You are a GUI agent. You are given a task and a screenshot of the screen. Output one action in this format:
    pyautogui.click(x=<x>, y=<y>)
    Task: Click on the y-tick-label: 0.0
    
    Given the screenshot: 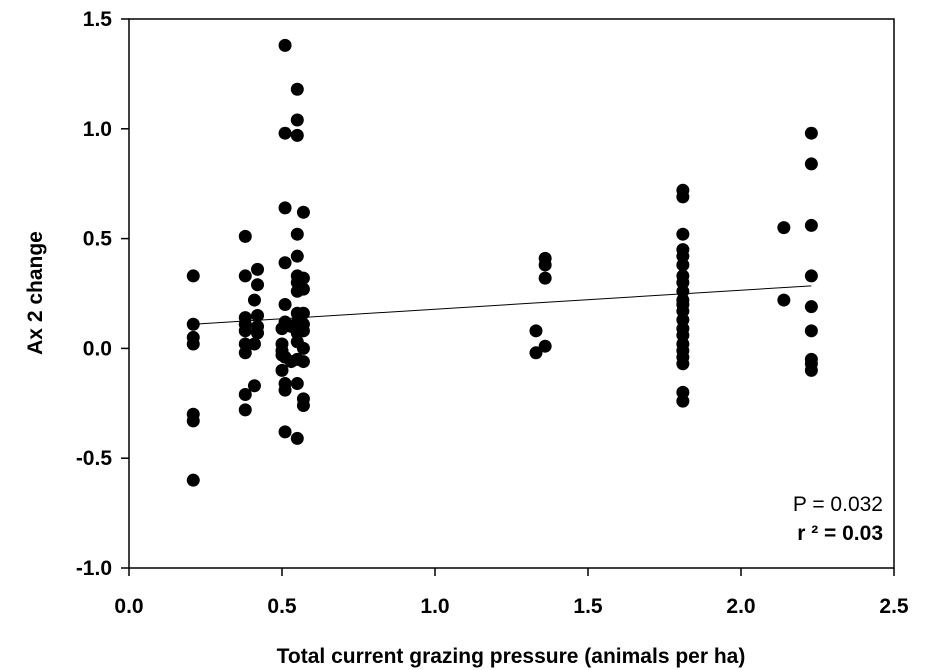 What is the action you would take?
    pyautogui.click(x=97, y=348)
    